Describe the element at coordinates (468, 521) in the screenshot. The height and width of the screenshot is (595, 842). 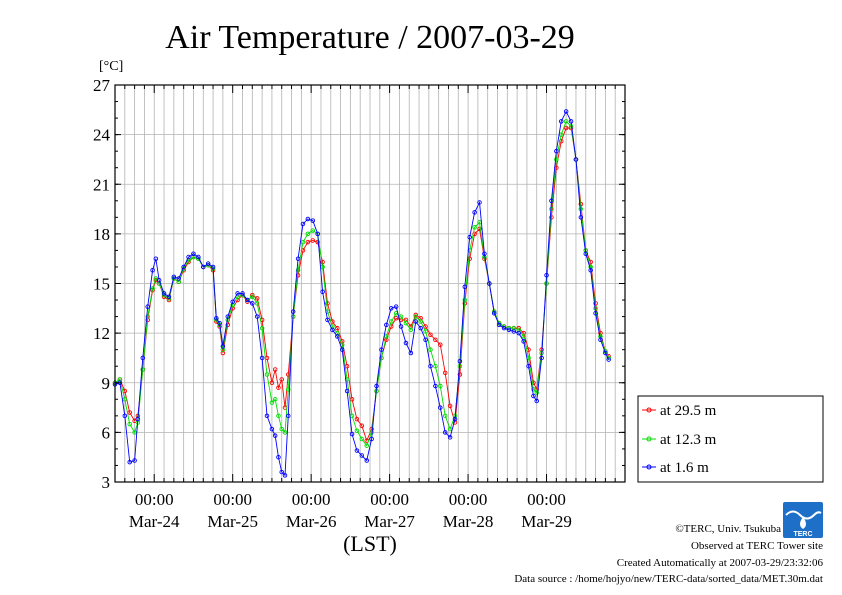
I see `x-tick-date-label: Mar-28` at that location.